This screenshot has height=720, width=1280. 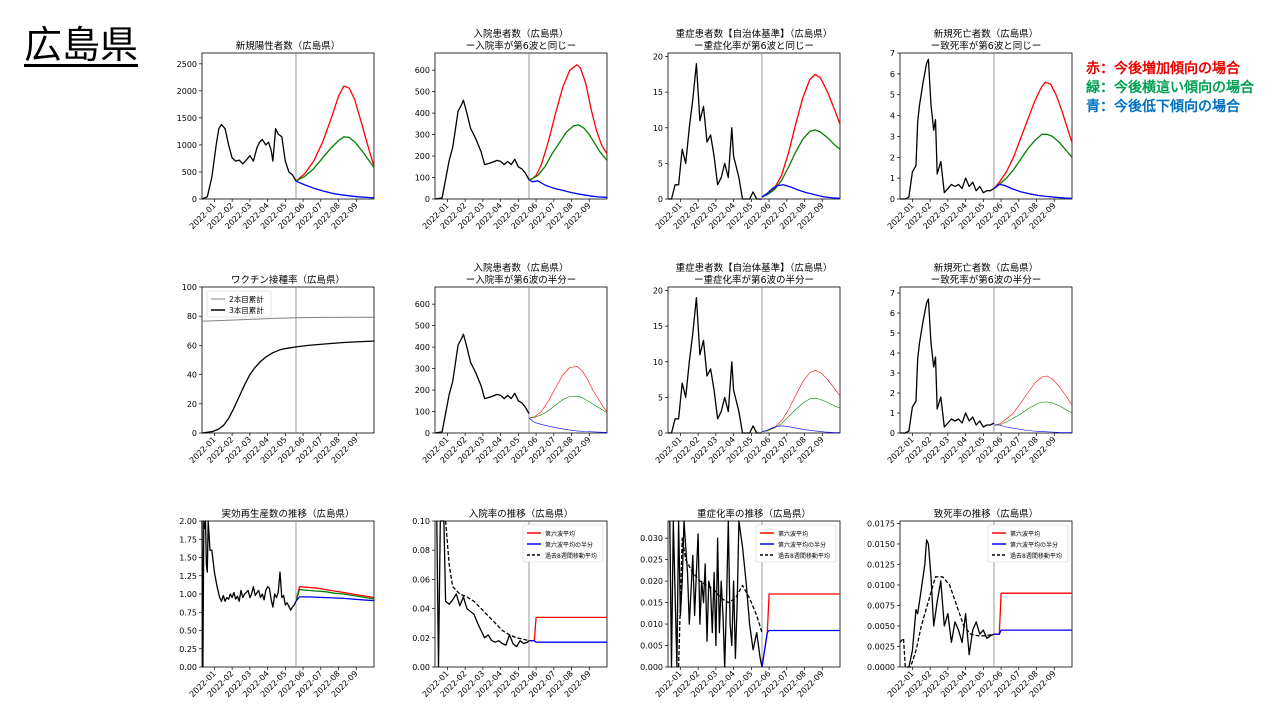 What do you see at coordinates (651, 667) in the screenshot?
I see `y-tick-label: 0.000` at bounding box center [651, 667].